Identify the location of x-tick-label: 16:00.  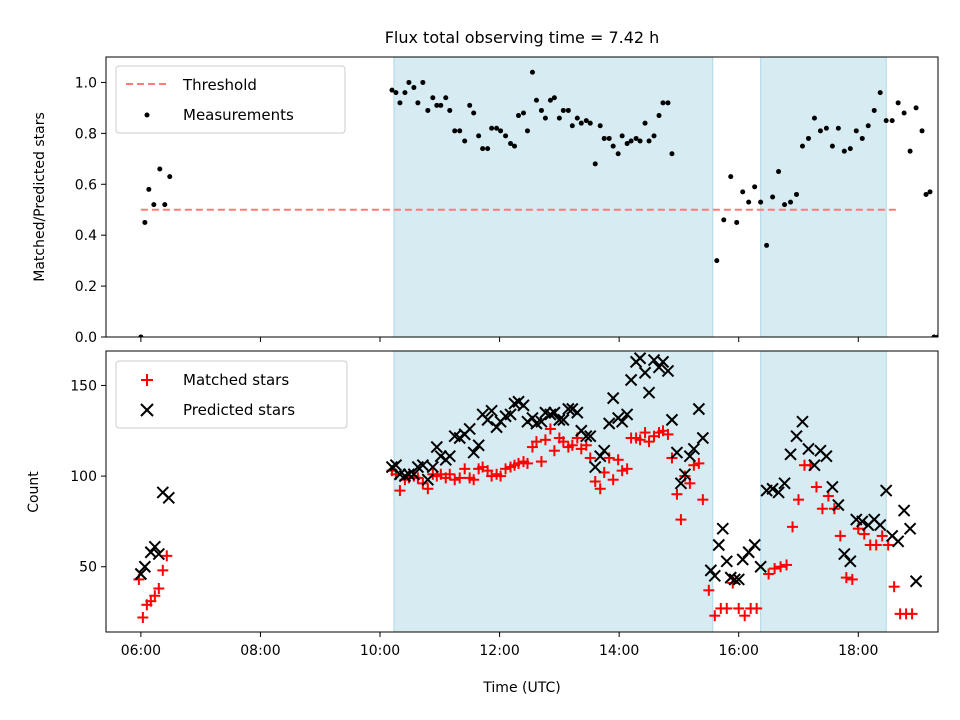
(739, 651).